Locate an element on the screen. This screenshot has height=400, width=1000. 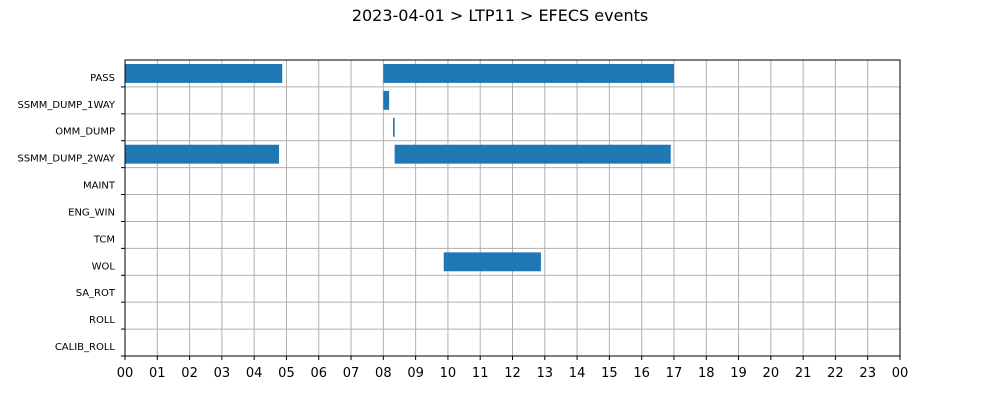
x-tick-label: 01 is located at coordinates (157, 373).